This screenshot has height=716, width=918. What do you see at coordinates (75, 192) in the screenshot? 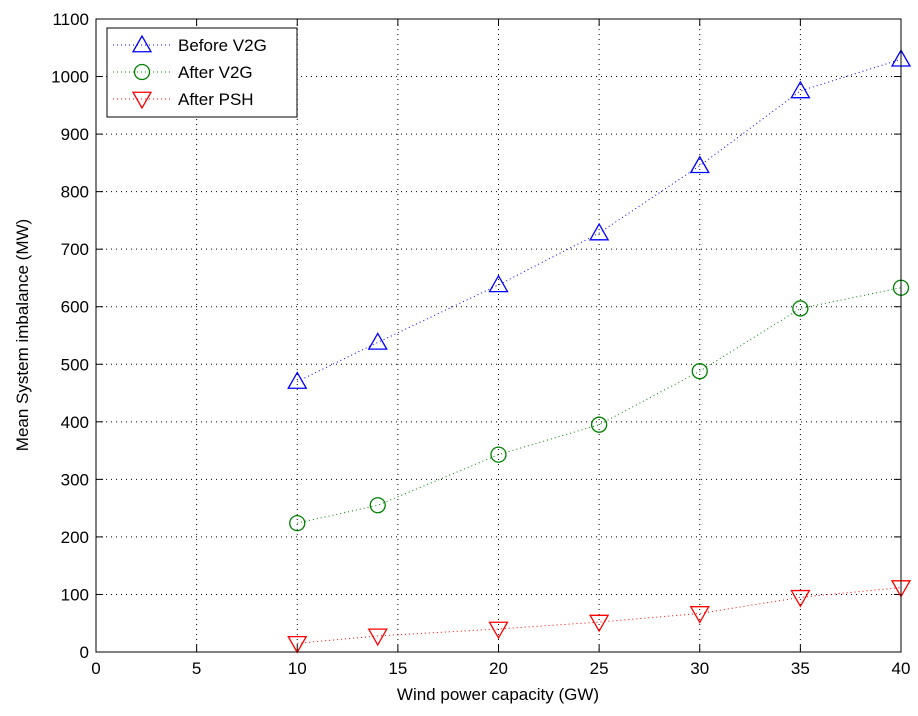
I see `y-tick-label: 800` at bounding box center [75, 192].